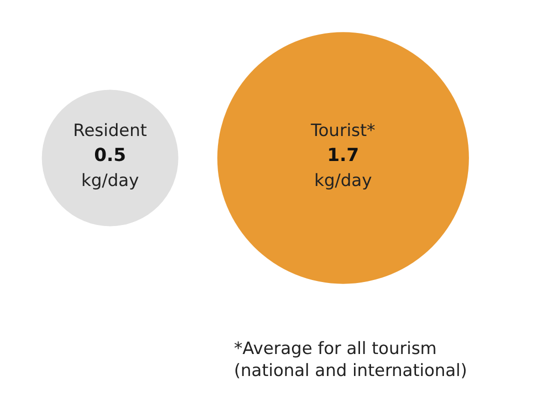 Image resolution: width=552 pixels, height=408 pixels. I want to click on data-label: 0.5, so click(110, 155).